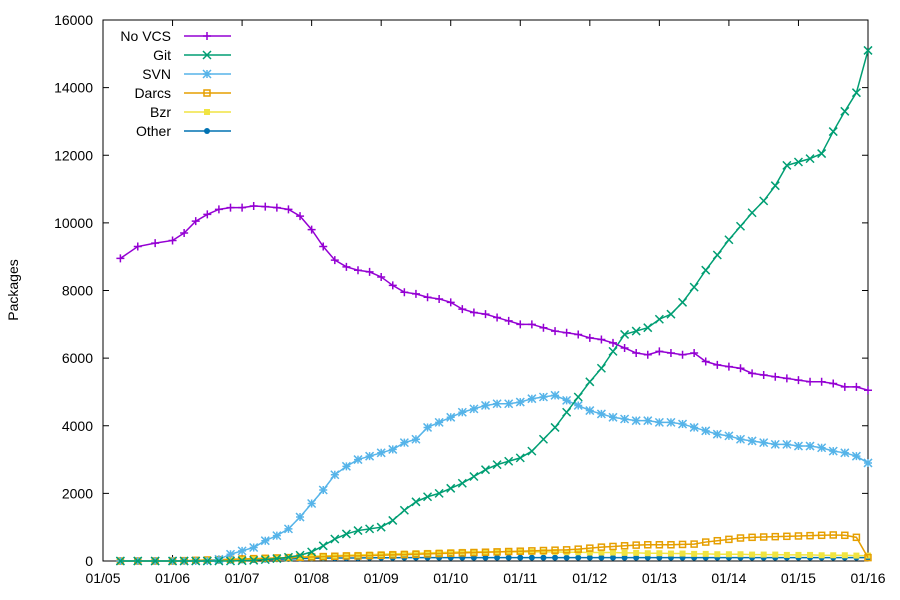 The width and height of the screenshot is (900, 600). What do you see at coordinates (73, 155) in the screenshot?
I see `y-tick-label: 12000` at bounding box center [73, 155].